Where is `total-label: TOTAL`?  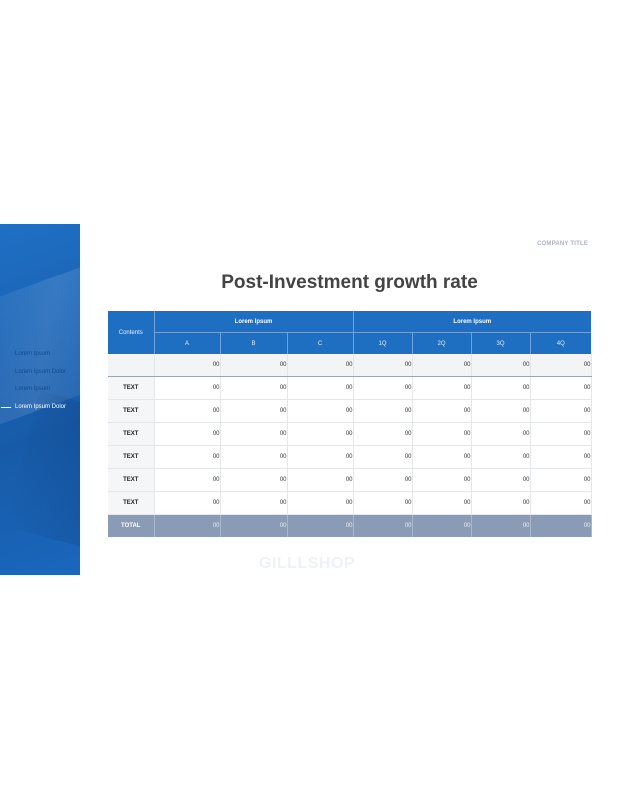 total-label: TOTAL is located at coordinates (131, 525).